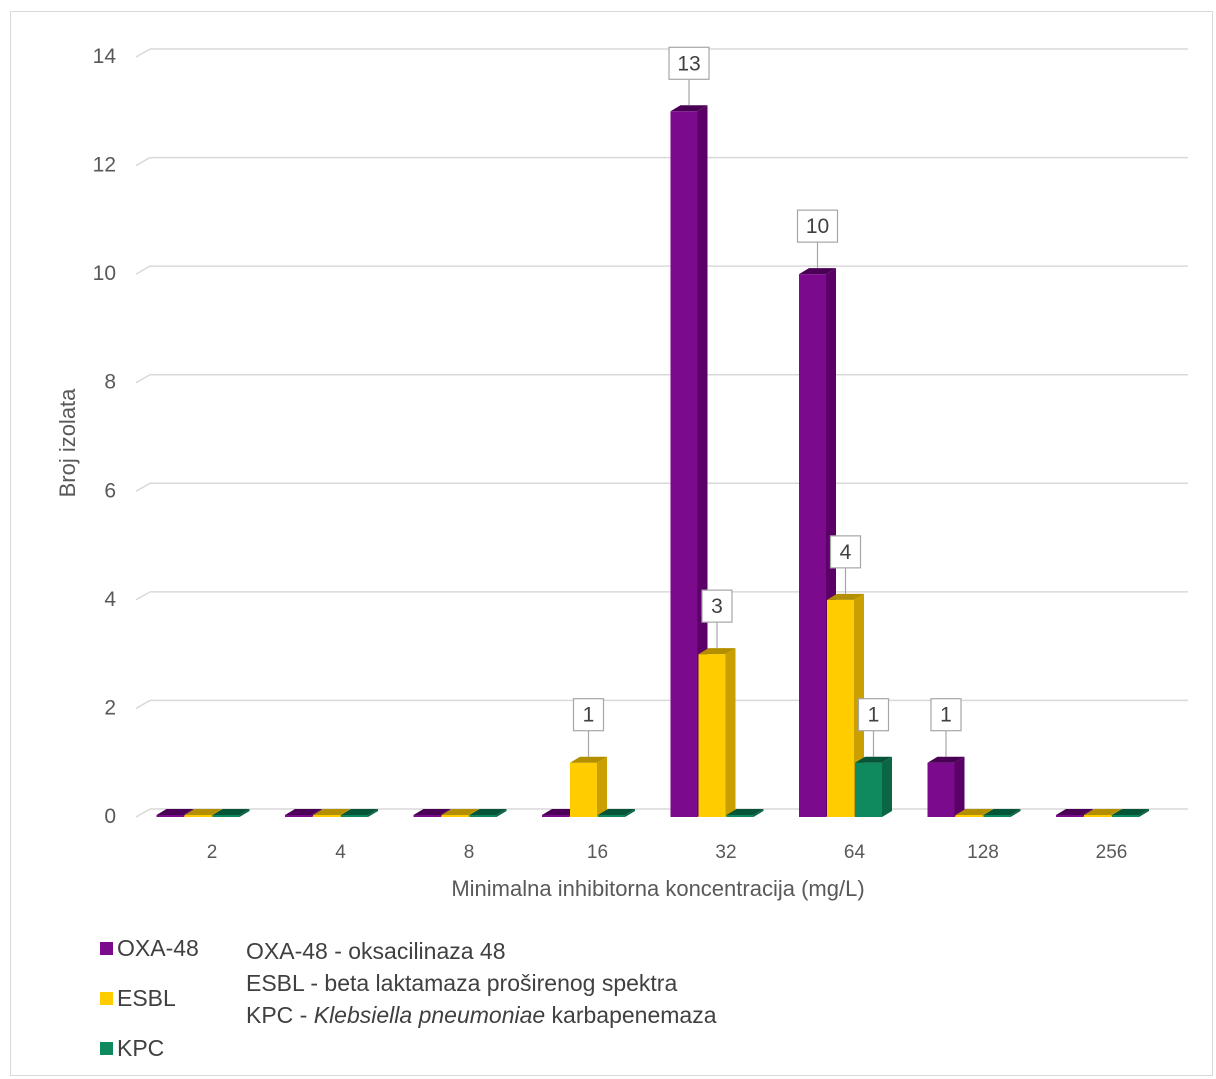  I want to click on data-label-text: 13, so click(688, 63).